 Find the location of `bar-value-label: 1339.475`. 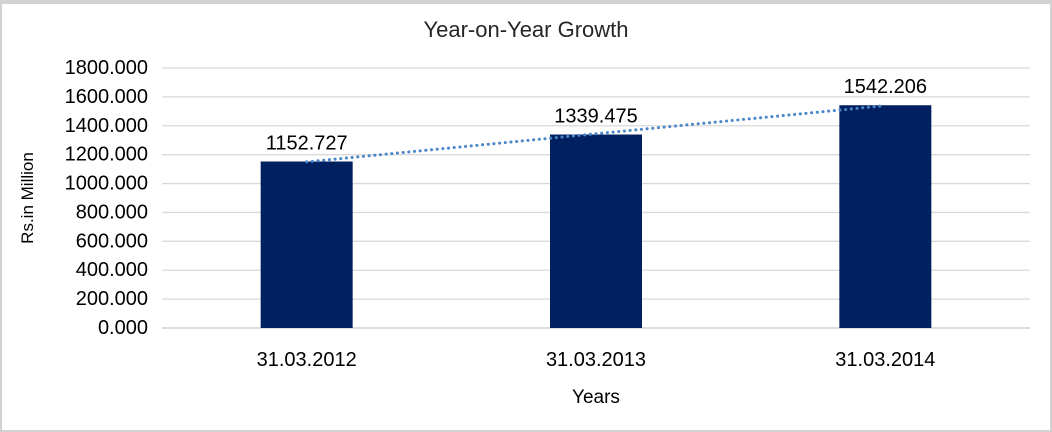

bar-value-label: 1339.475 is located at coordinates (595, 117).